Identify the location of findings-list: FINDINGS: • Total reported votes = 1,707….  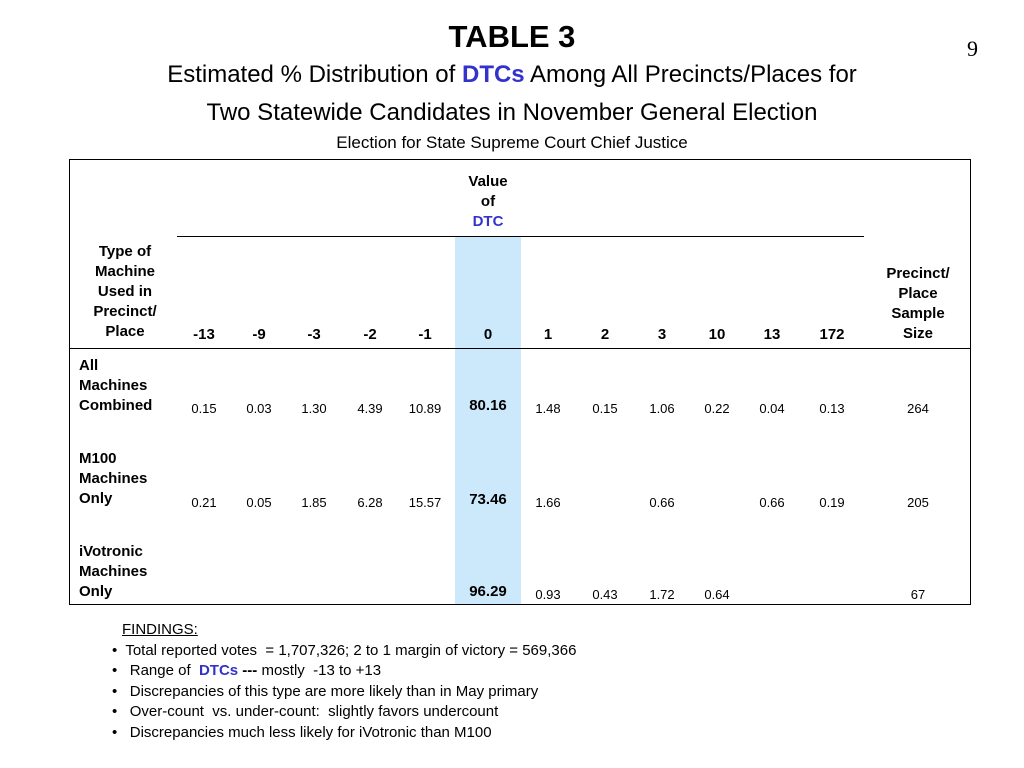
(344, 681).